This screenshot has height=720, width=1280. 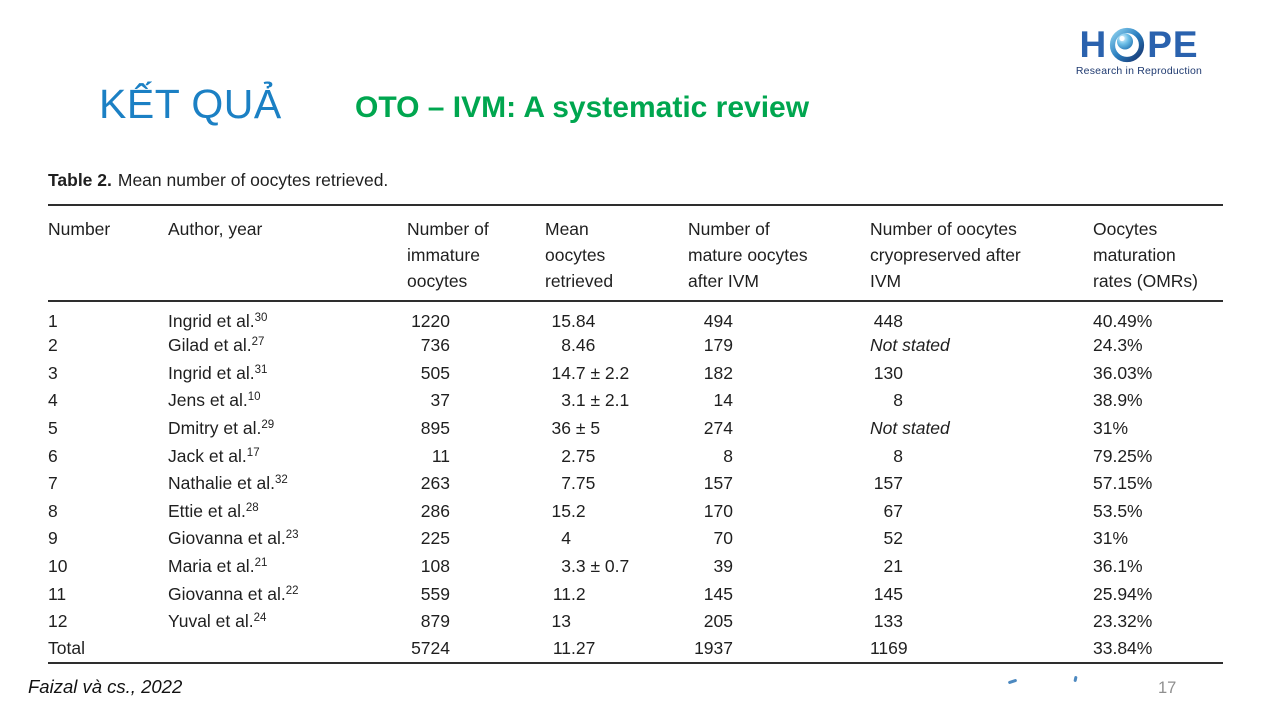 What do you see at coordinates (569, 593) in the screenshot?
I see `table-cell: 11.2` at bounding box center [569, 593].